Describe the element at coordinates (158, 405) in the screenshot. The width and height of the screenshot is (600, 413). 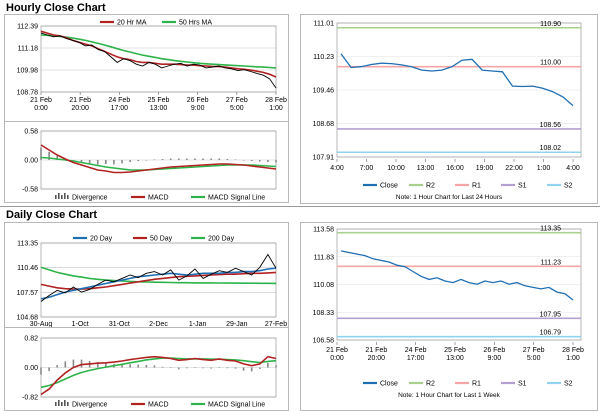
I see `legend-label: MACD` at that location.